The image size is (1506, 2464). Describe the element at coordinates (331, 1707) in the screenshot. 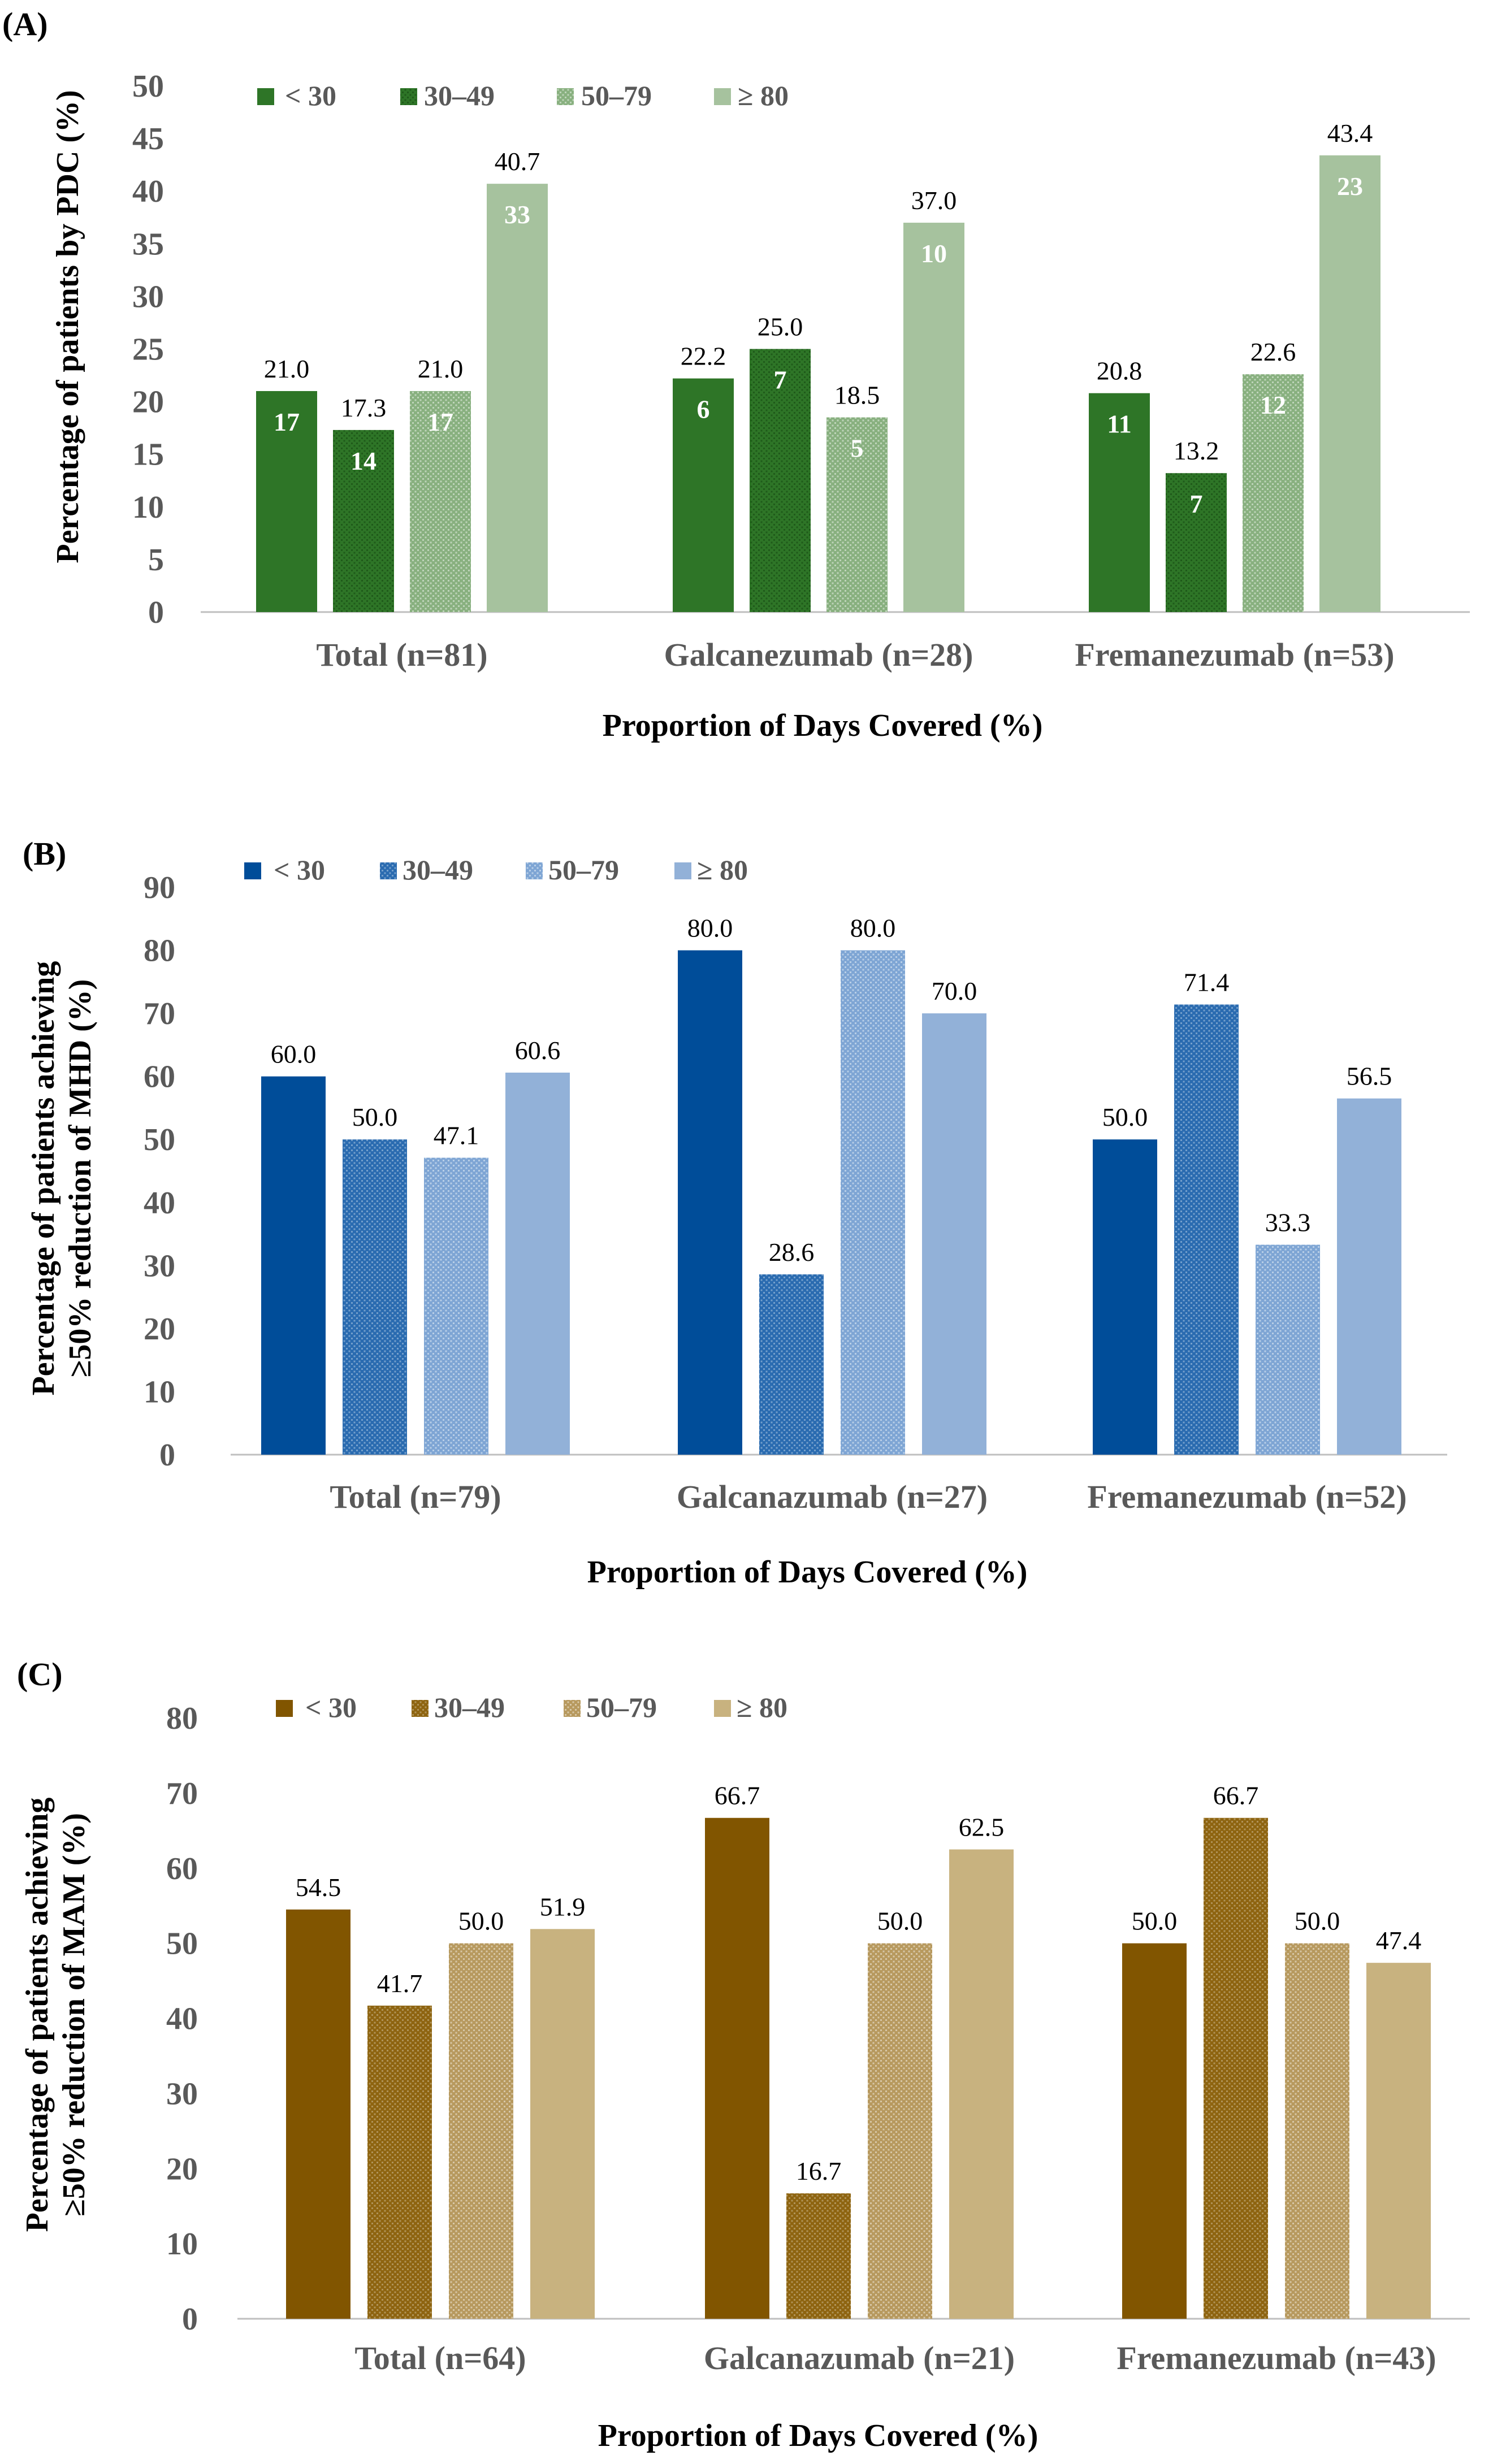

I see `legend-label-c-1: < 30` at that location.